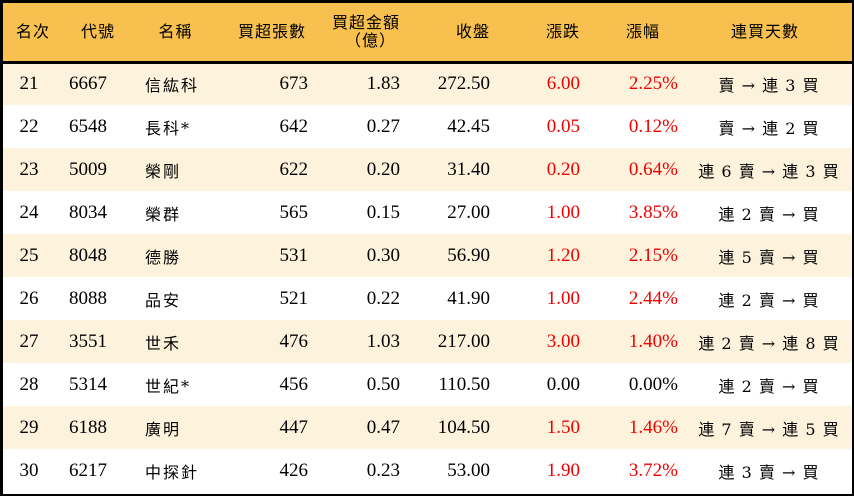 The image size is (854, 496). I want to click on change-cell: 0.20, so click(563, 169).